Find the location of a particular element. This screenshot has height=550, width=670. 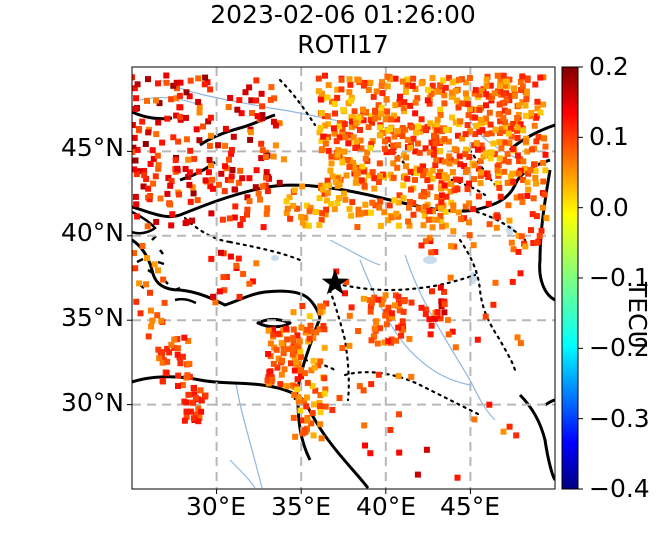

lon-label-45: 45°E is located at coordinates (470, 506).